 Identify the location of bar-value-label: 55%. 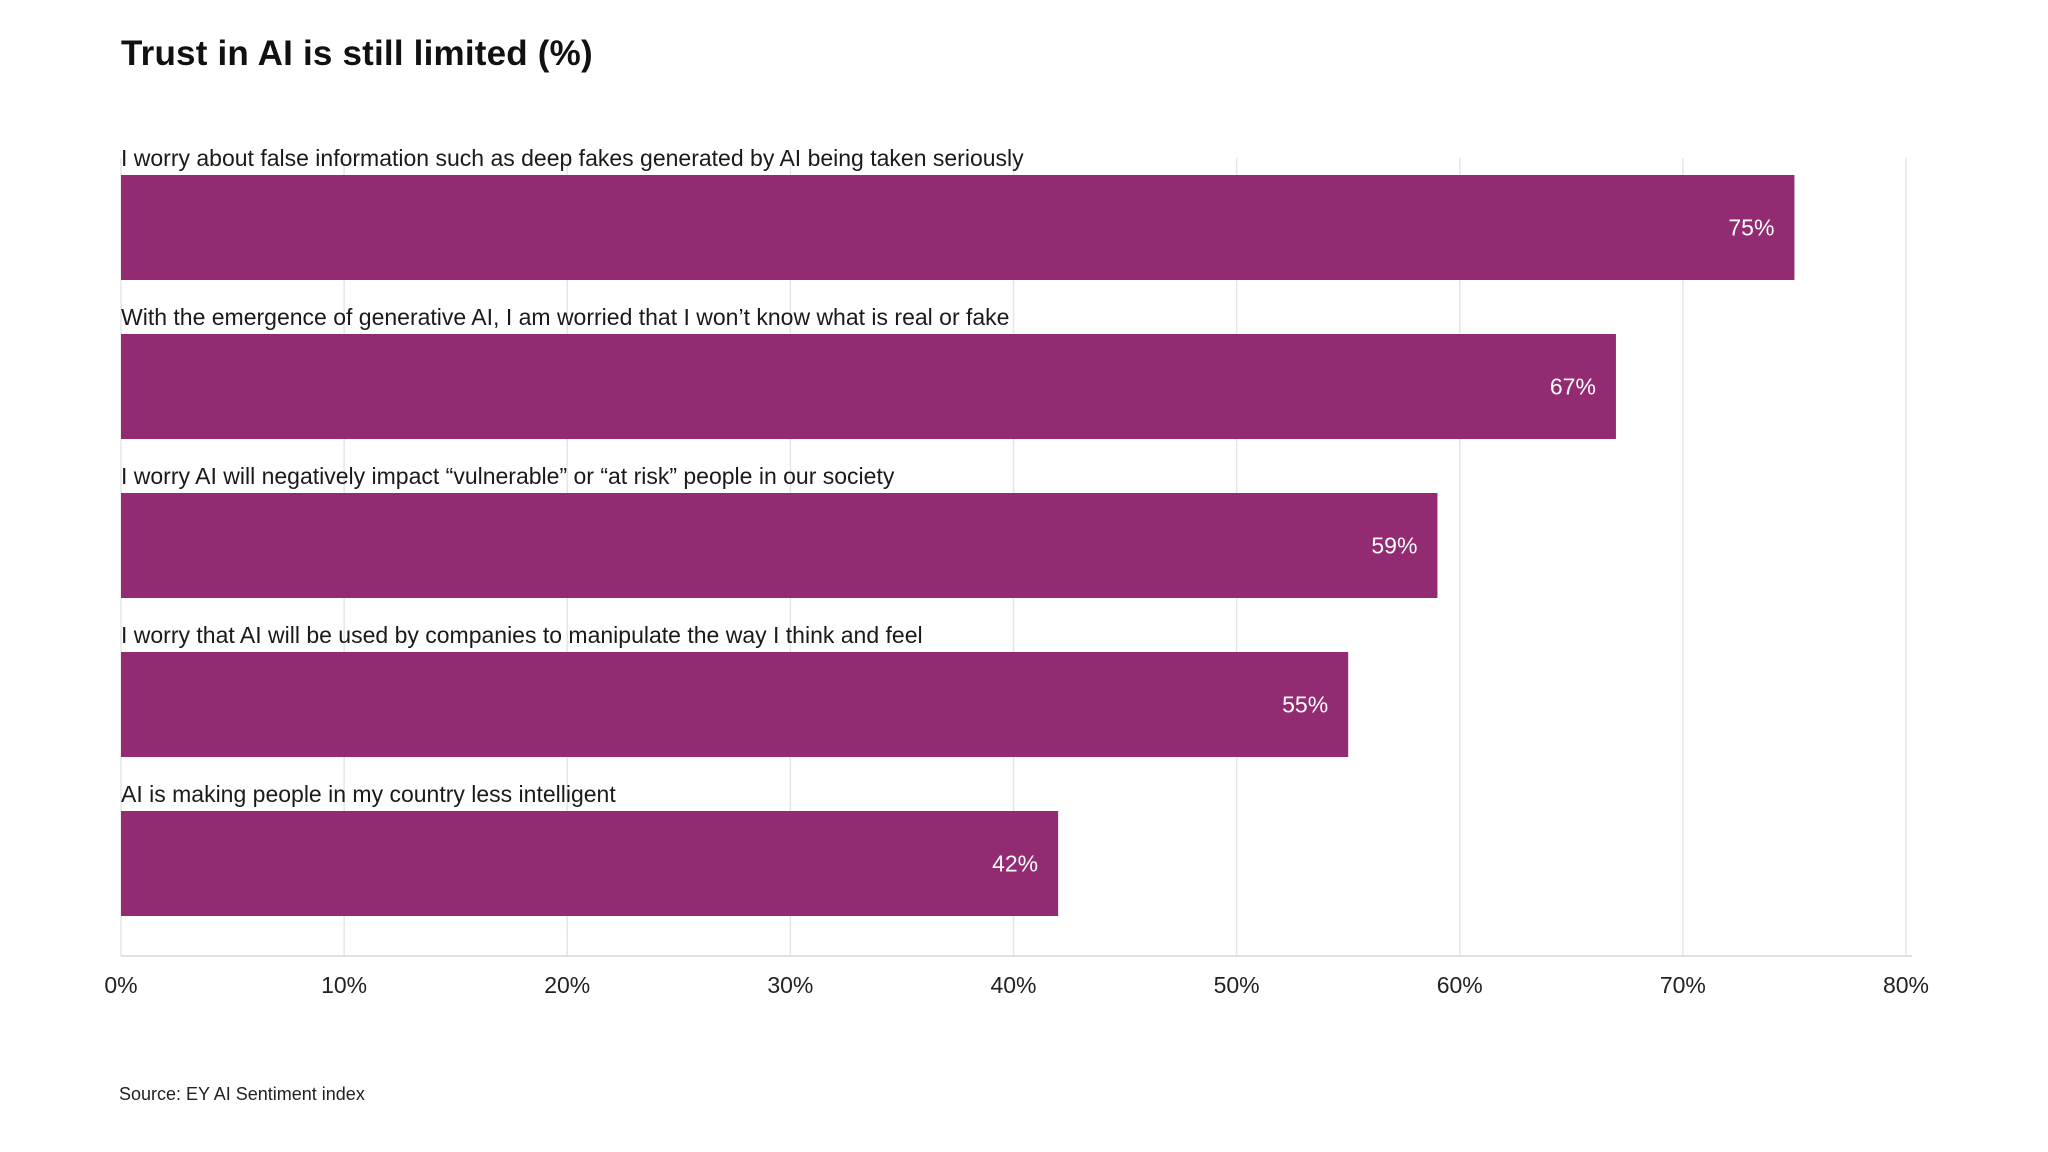
(1305, 705).